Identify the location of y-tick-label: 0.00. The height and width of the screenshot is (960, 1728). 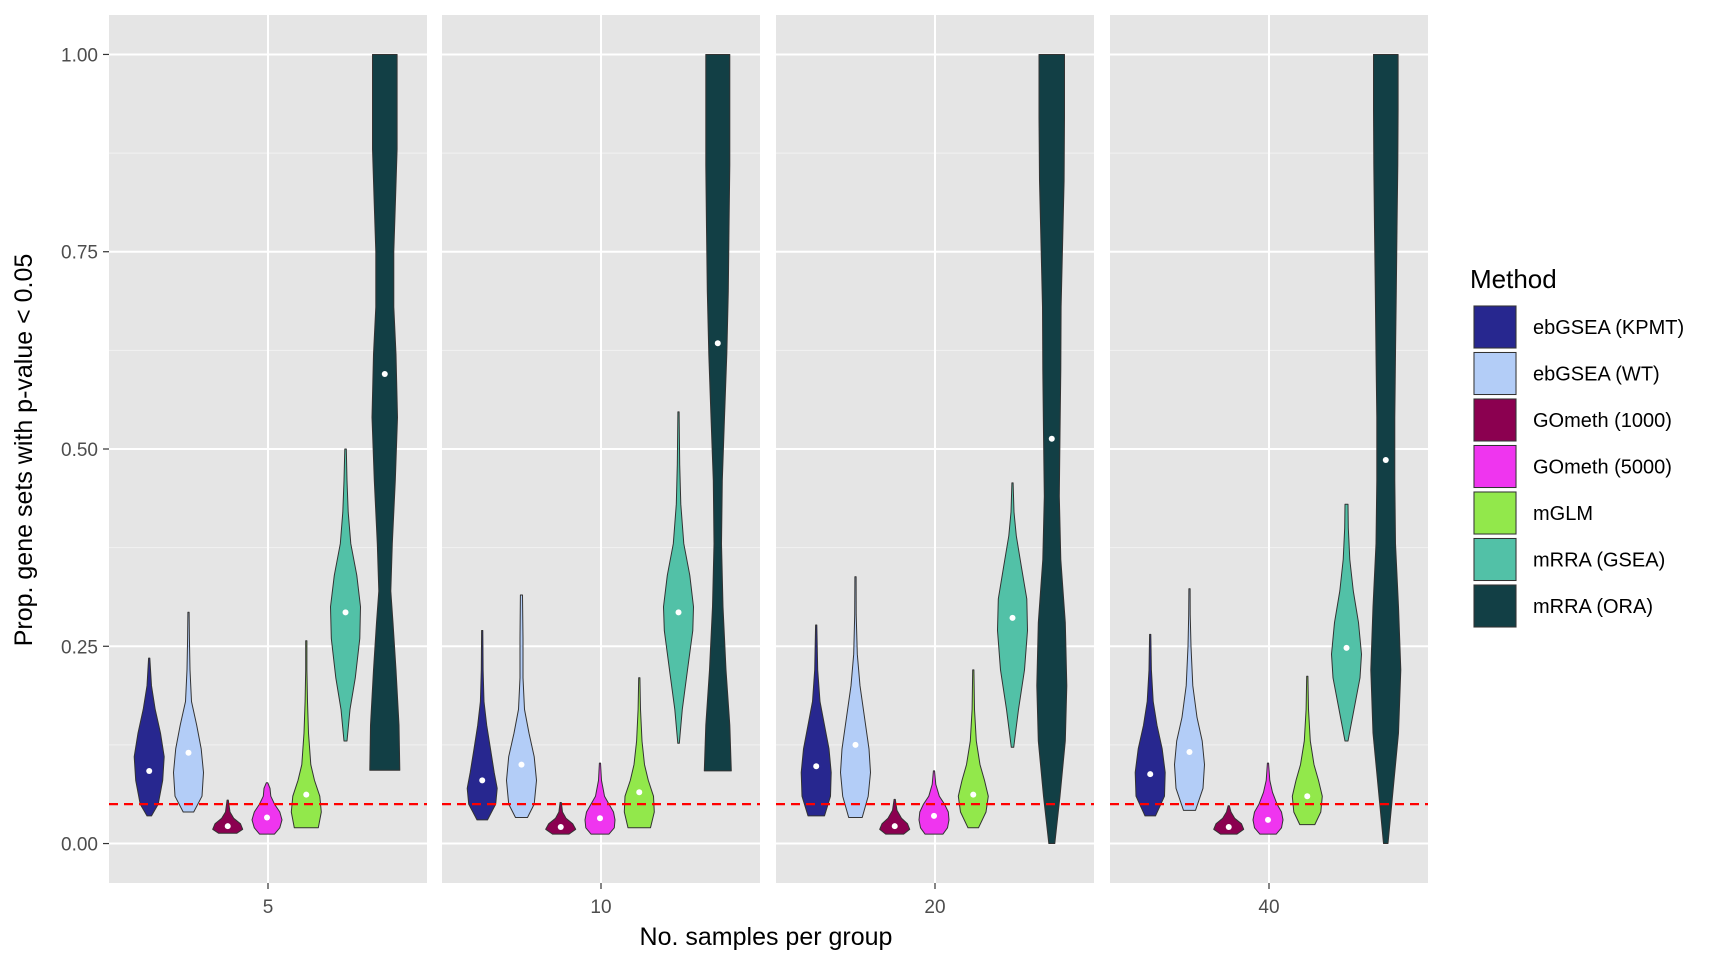
(79, 845).